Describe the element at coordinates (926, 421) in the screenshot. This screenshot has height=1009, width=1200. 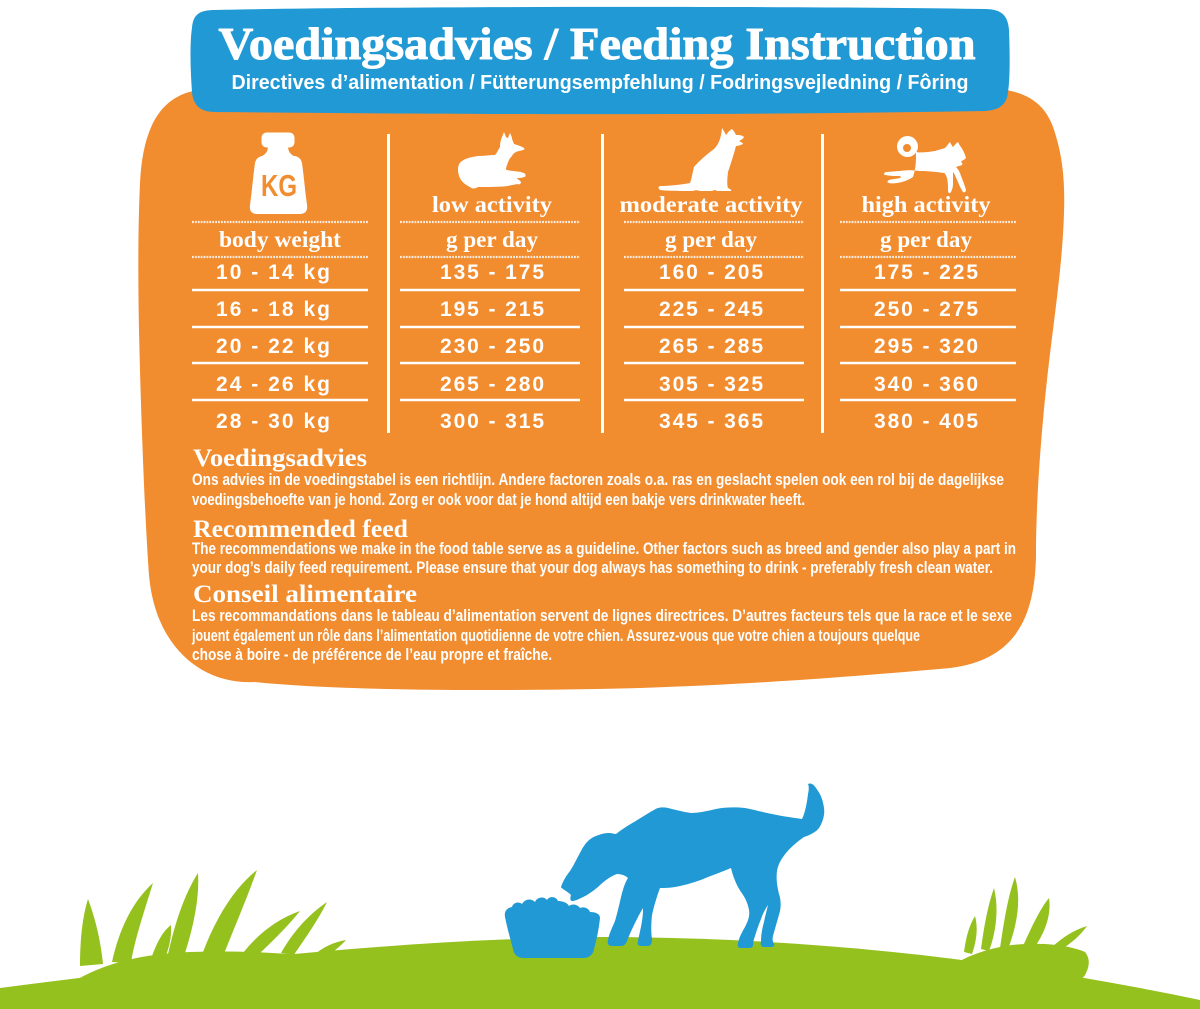
I see `svg-text: 380 - 405` at that location.